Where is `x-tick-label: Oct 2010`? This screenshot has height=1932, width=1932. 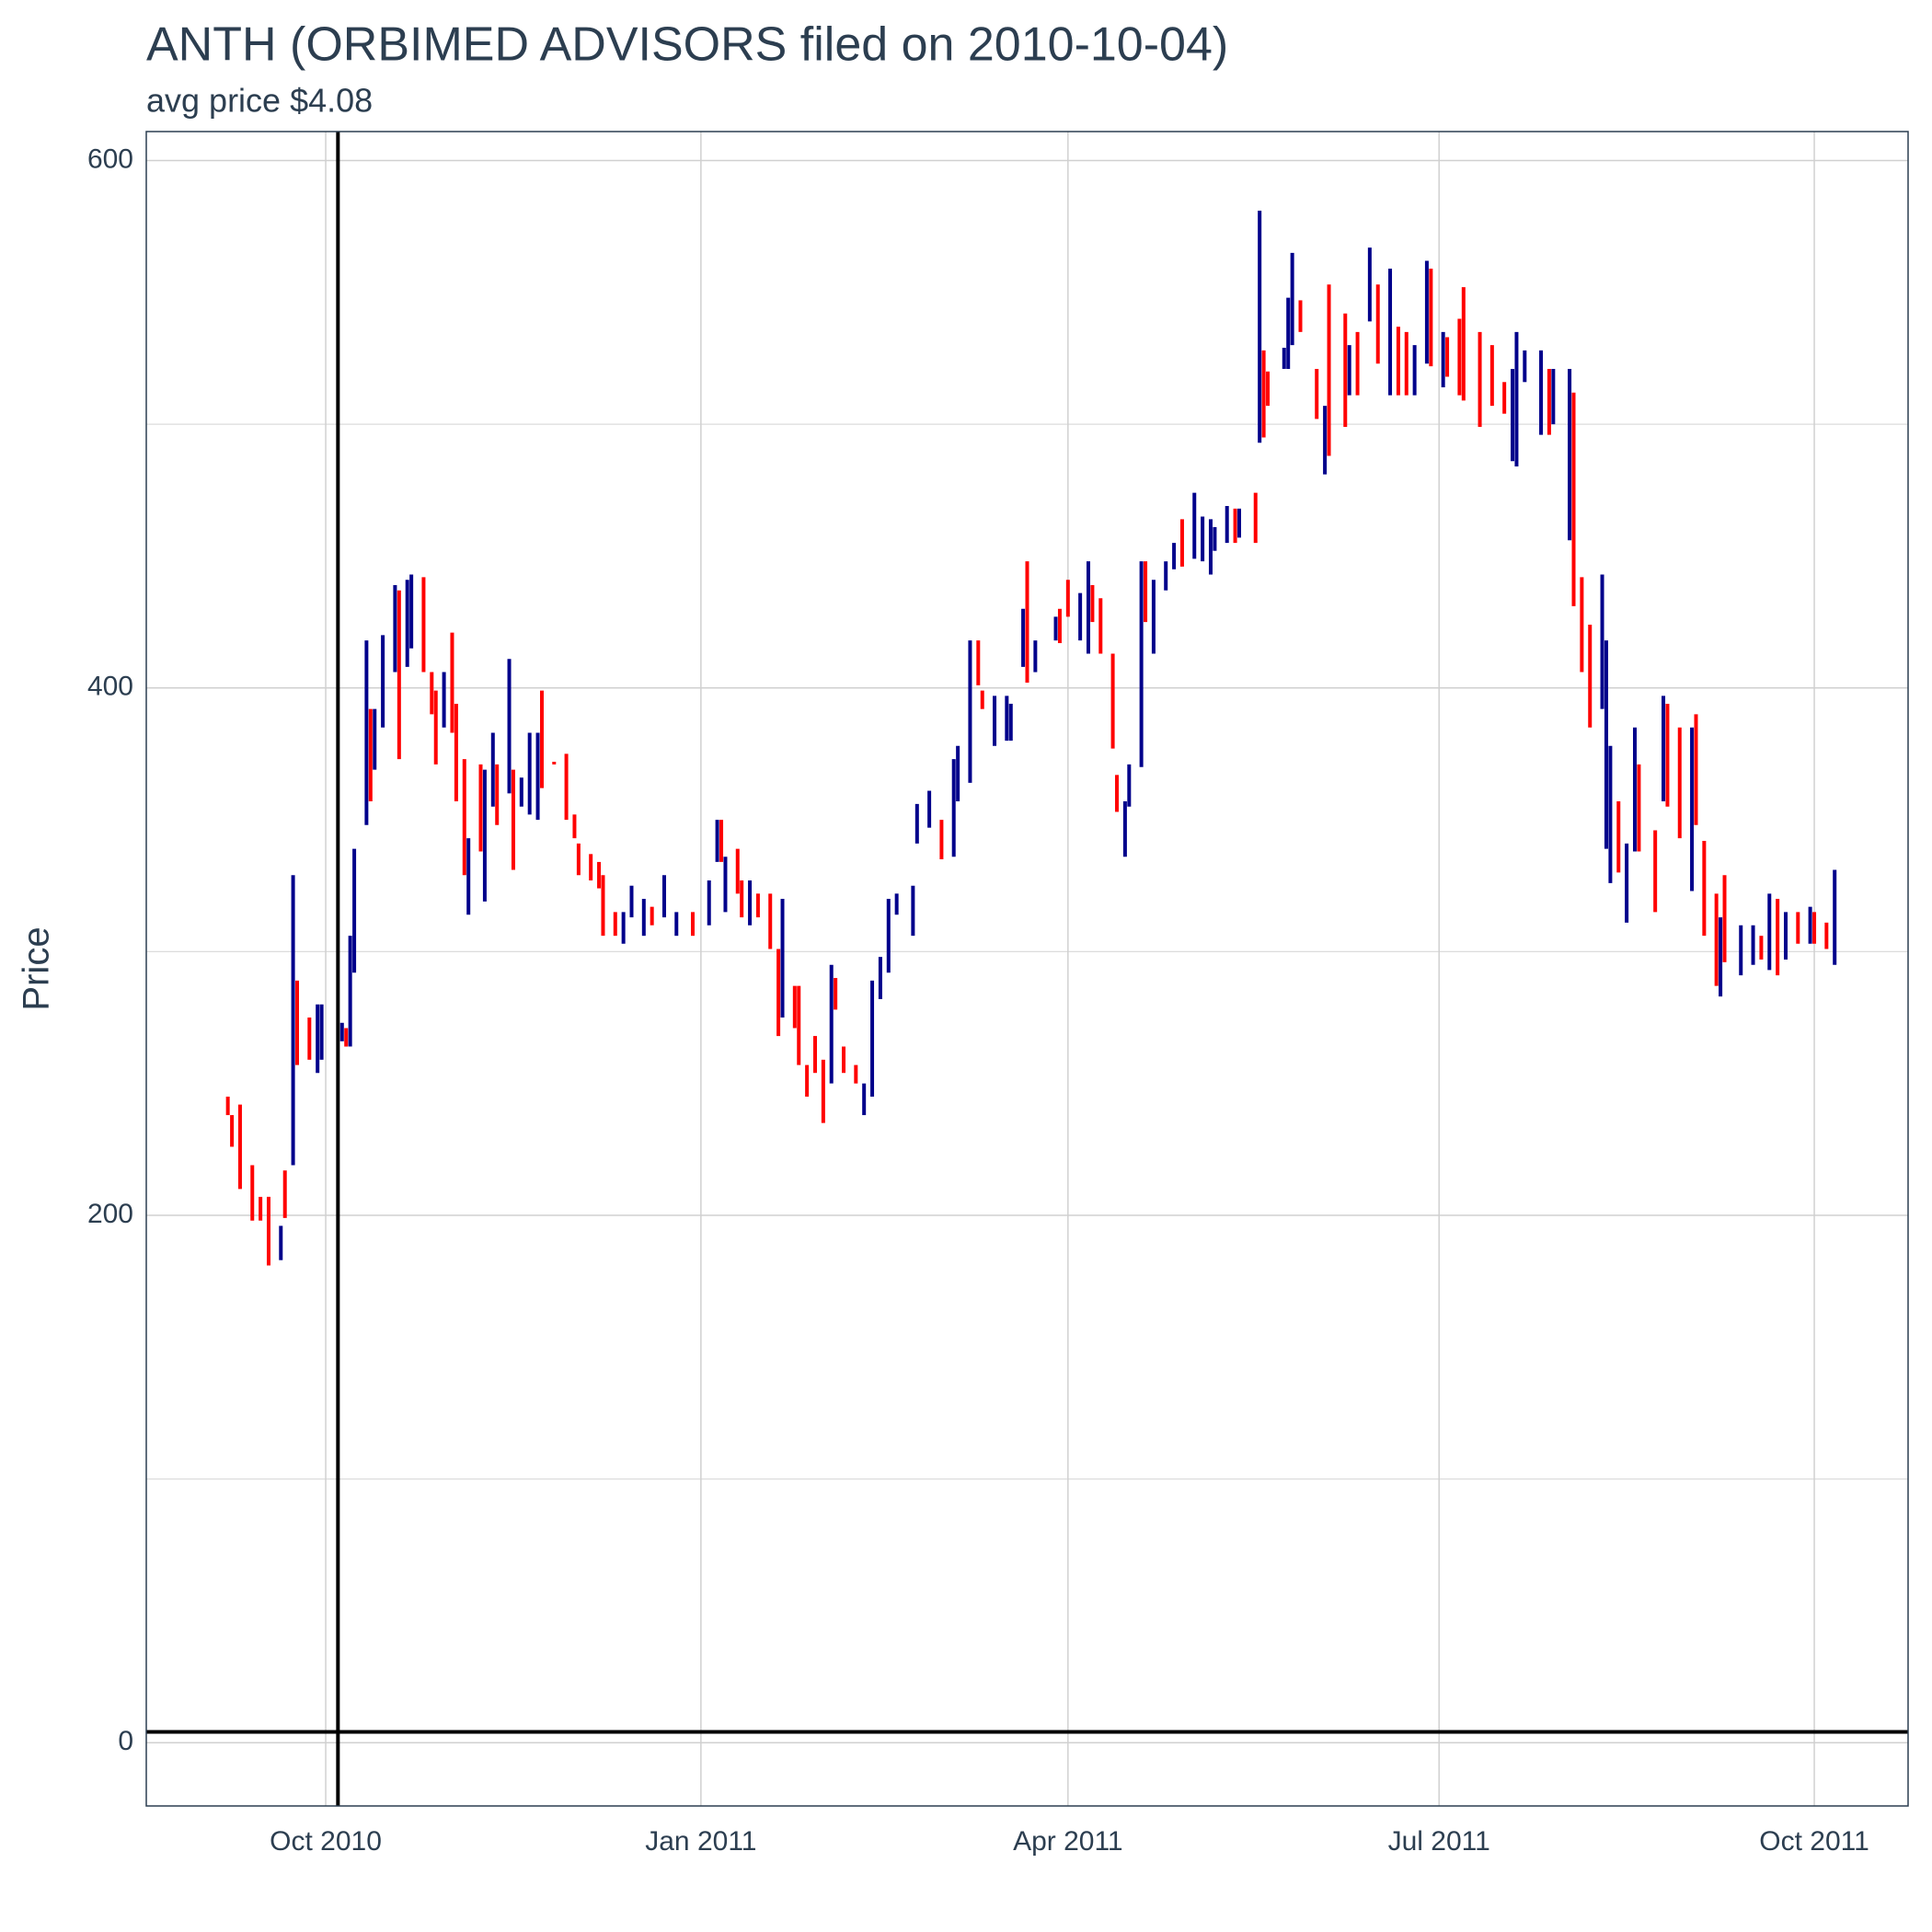
x-tick-label: Oct 2010 is located at coordinates (326, 1841).